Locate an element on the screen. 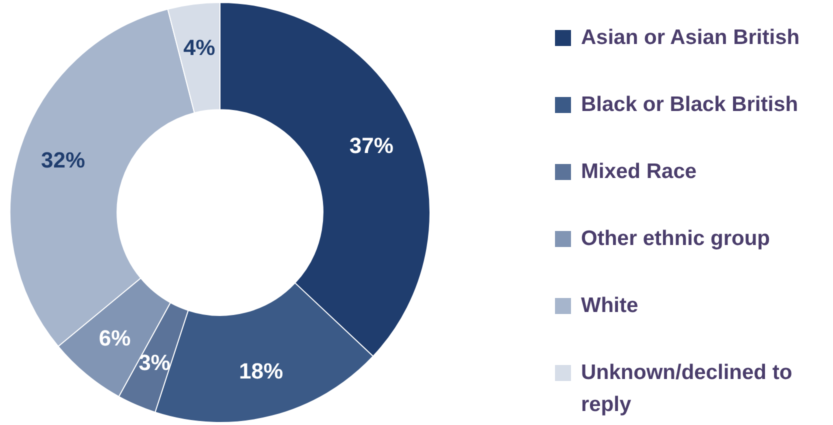 Image resolution: width=833 pixels, height=425 pixels. legend-label: Unknown/declined to reply is located at coordinates (687, 389).